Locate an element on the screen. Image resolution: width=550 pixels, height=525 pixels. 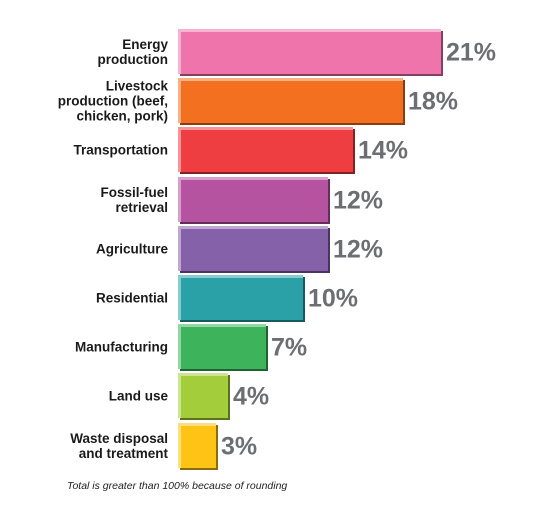
bar-agriculture is located at coordinates (254, 249).